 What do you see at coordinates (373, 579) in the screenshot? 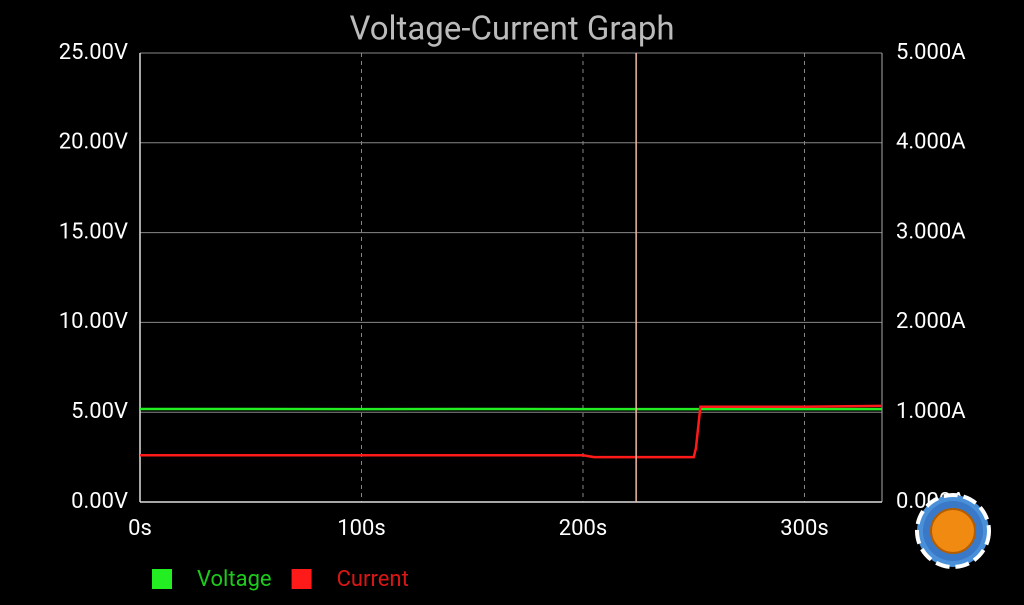
I see `legend-label: Current` at bounding box center [373, 579].